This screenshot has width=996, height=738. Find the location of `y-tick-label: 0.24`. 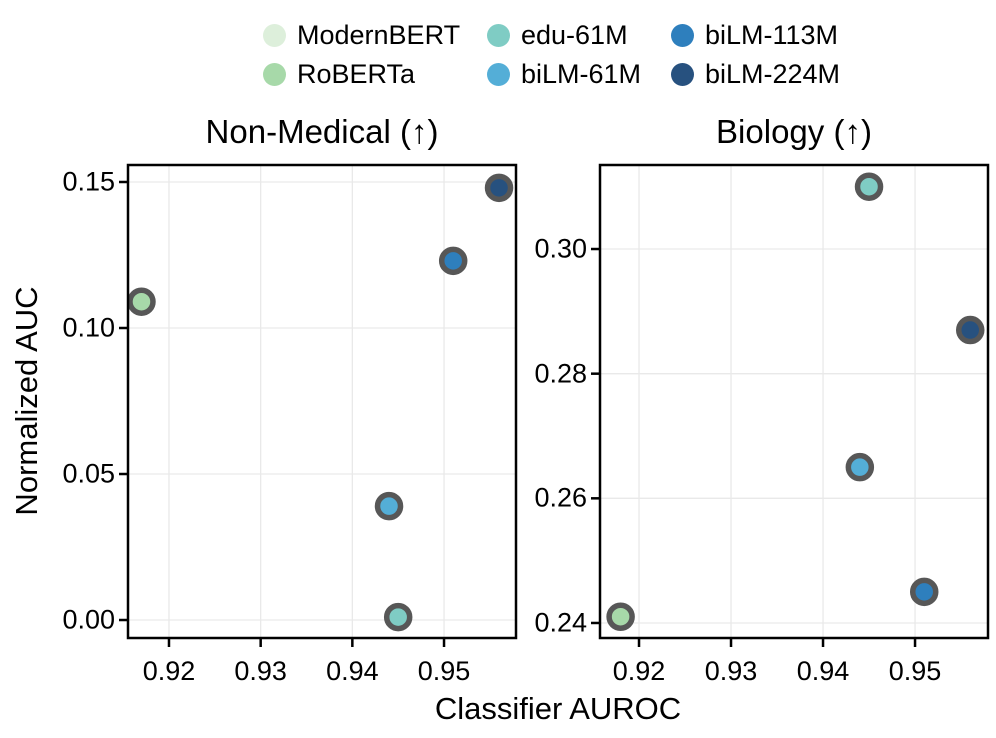

y-tick-label: 0.24 is located at coordinates (560, 622).